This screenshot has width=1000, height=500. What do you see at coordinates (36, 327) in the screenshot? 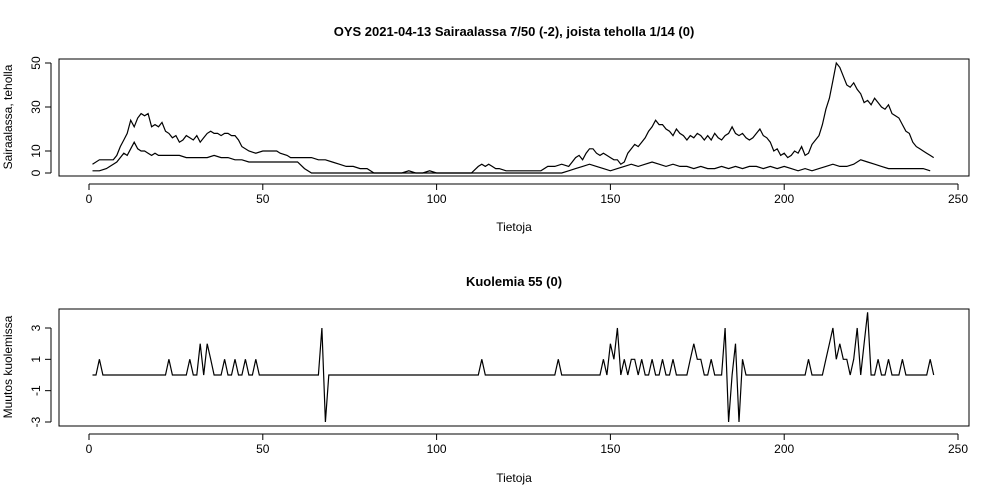
I see `y-tick-label: 3` at bounding box center [36, 327].